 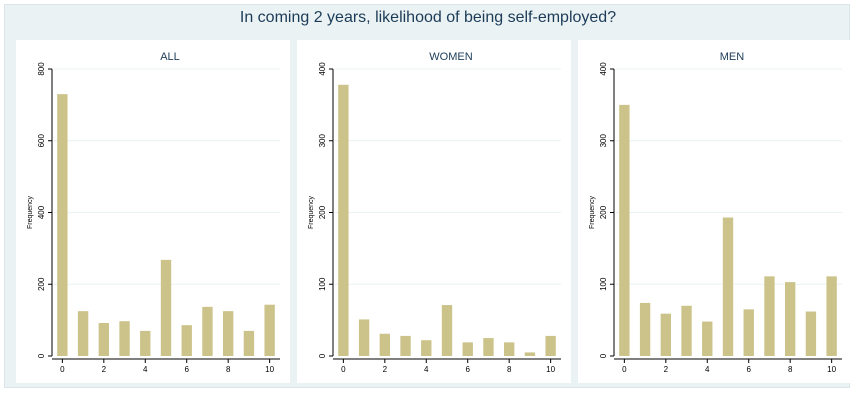 What do you see at coordinates (41, 141) in the screenshot?
I see `y-tick-label: 600` at bounding box center [41, 141].